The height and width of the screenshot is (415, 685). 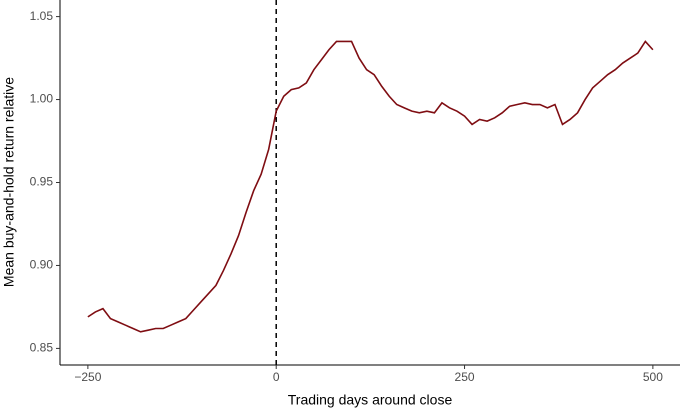 What do you see at coordinates (42, 99) in the screenshot?
I see `y-tick-label: 1.00` at bounding box center [42, 99].